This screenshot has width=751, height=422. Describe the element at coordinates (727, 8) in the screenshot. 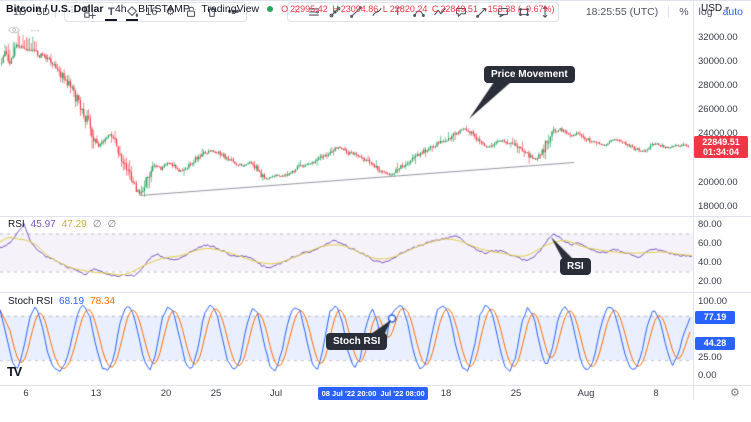

I see `chevron-down-icon: ▾` at that location.